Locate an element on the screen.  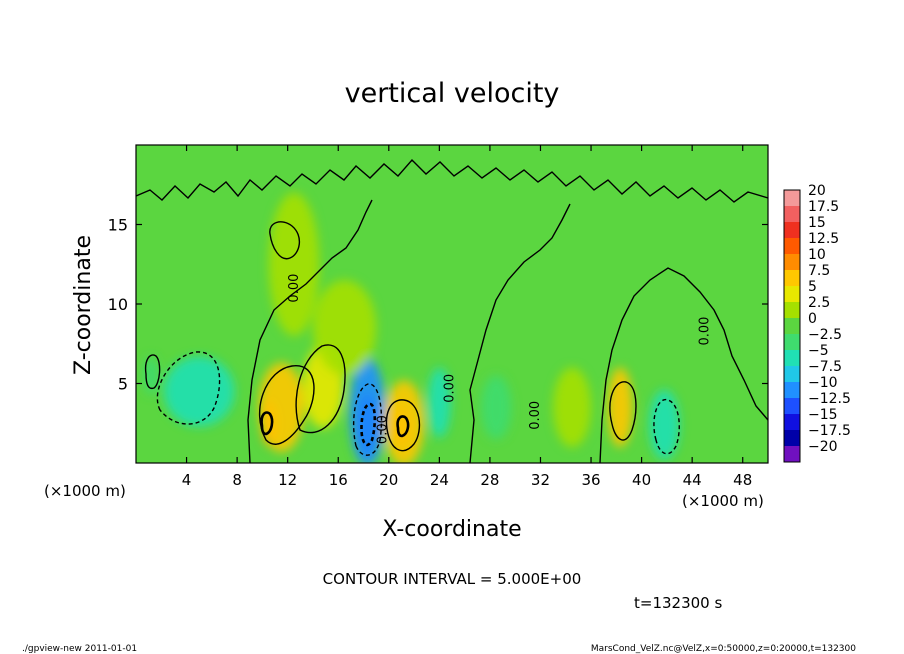
contour-interval-text: CONTOUR INTERVAL = 5.000E+00 is located at coordinates (452, 579).